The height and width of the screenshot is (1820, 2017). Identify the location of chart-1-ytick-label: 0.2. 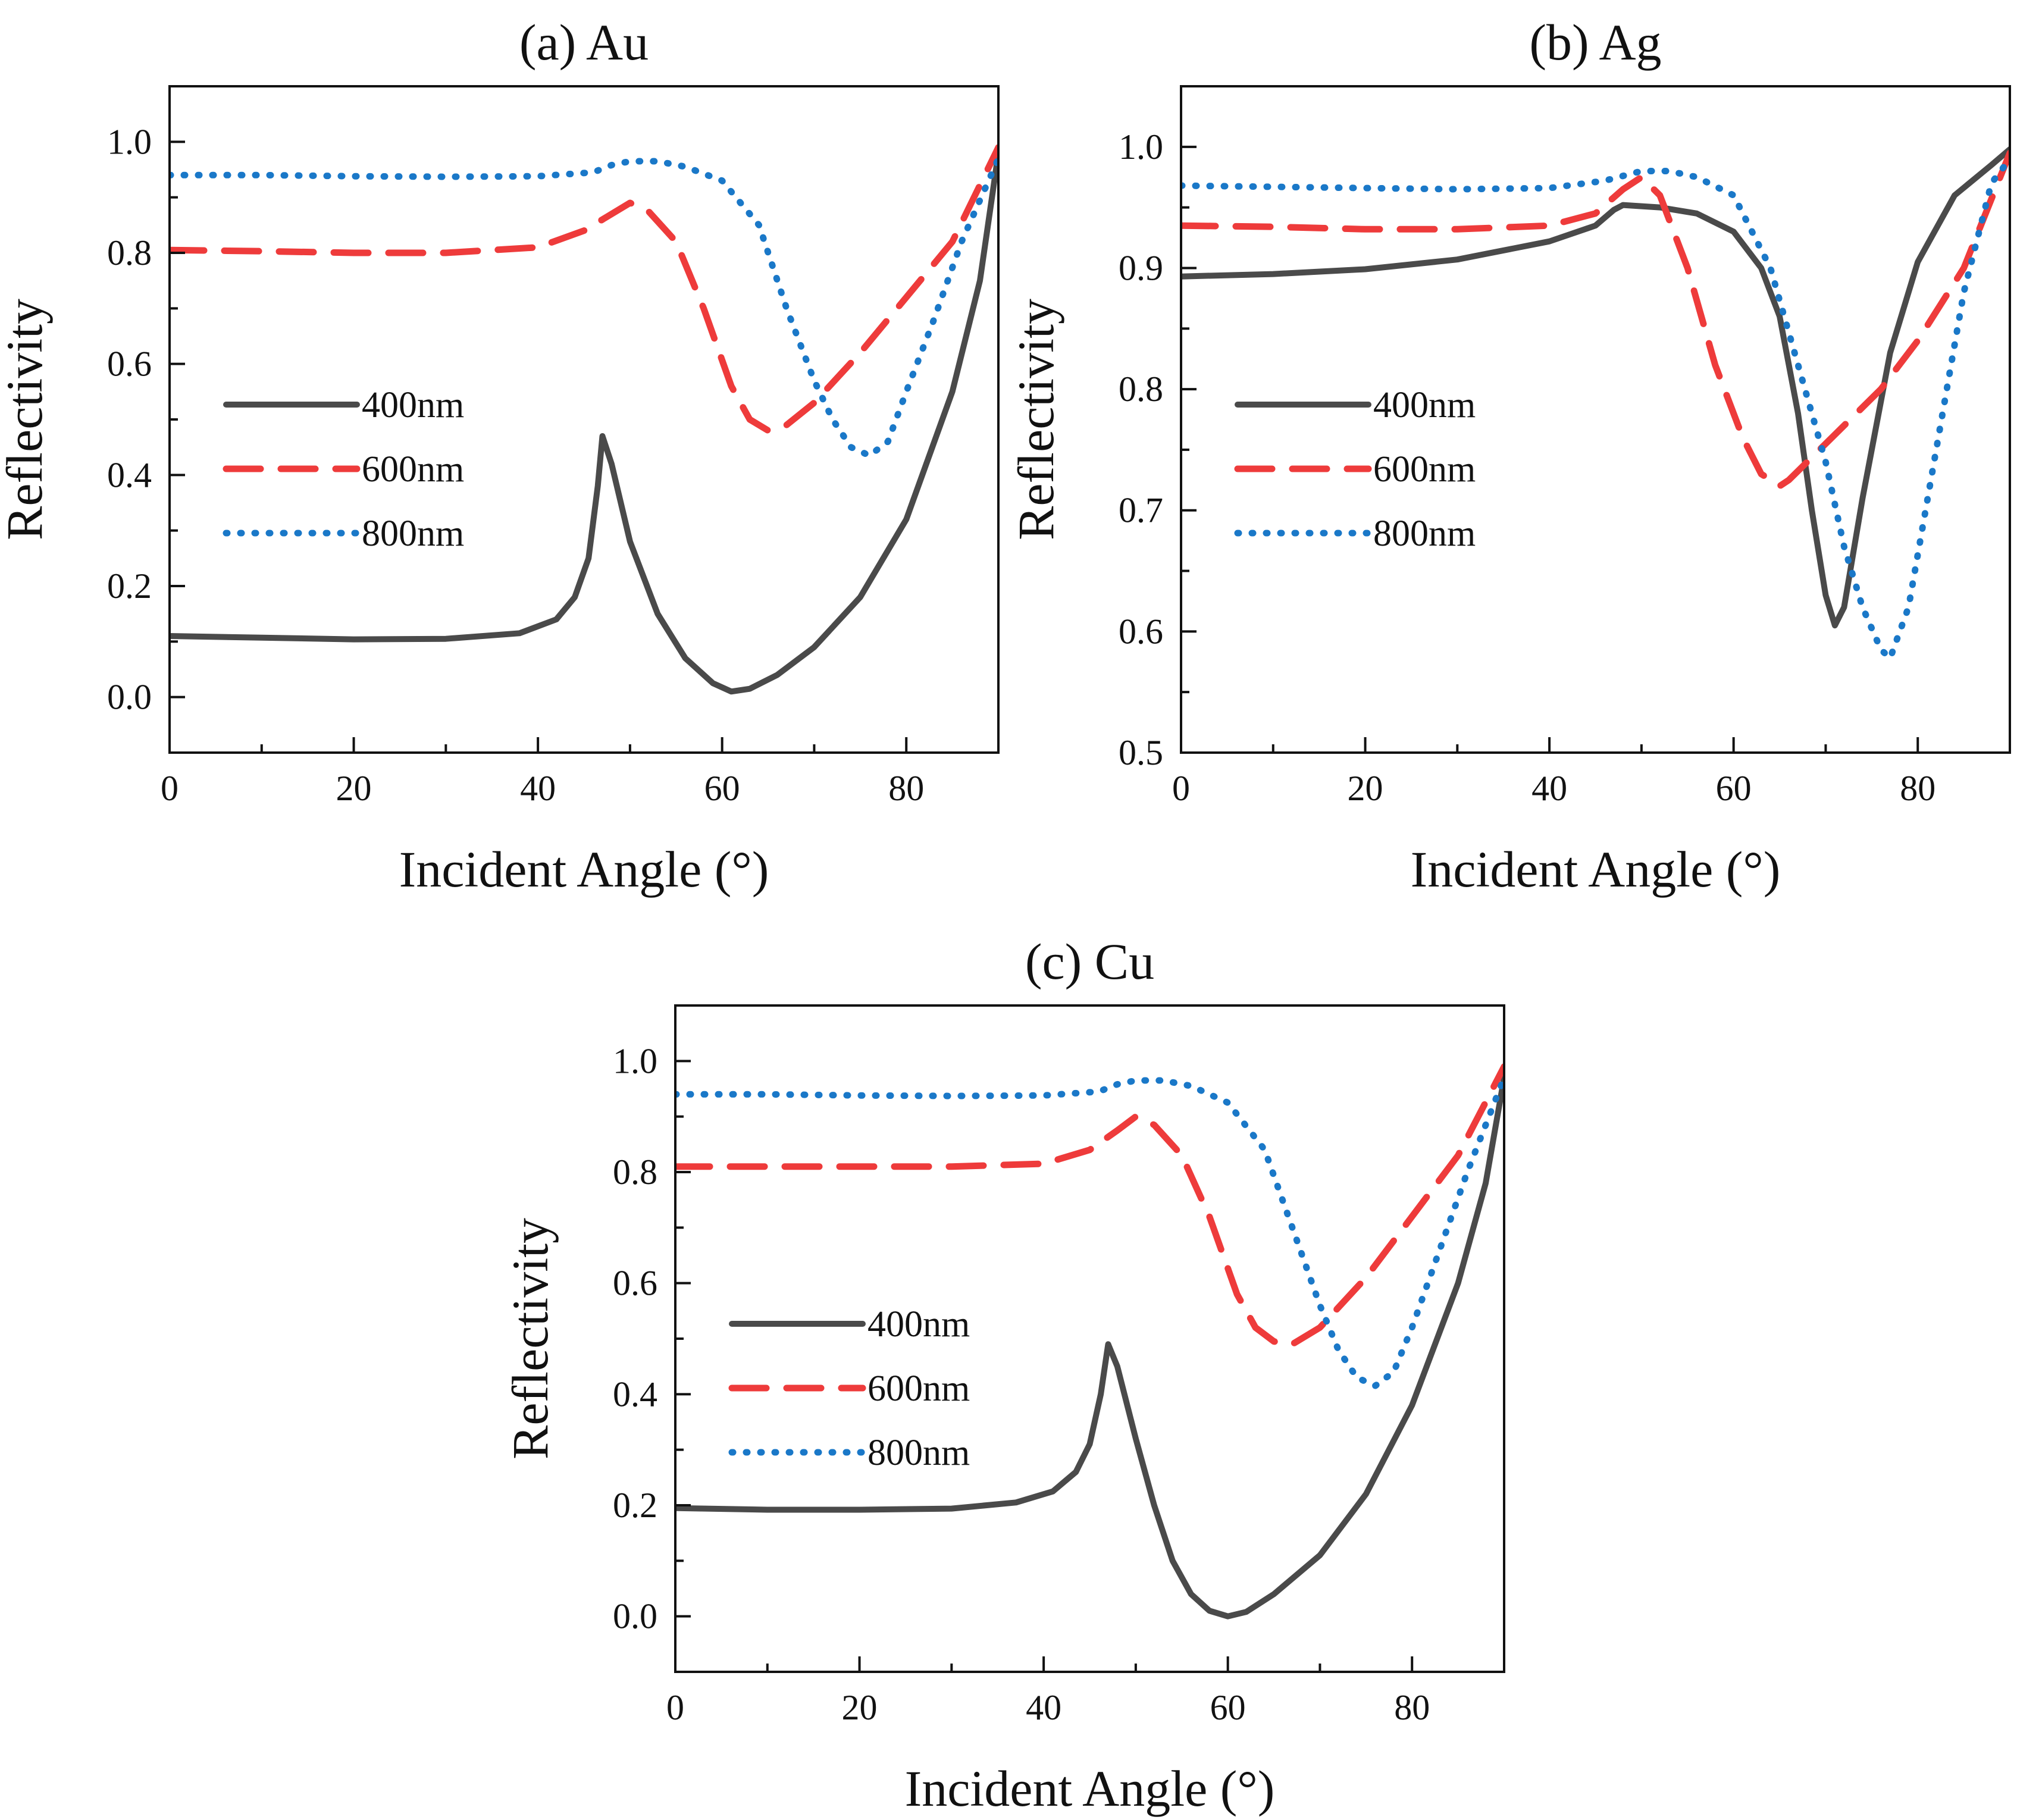
(129, 586).